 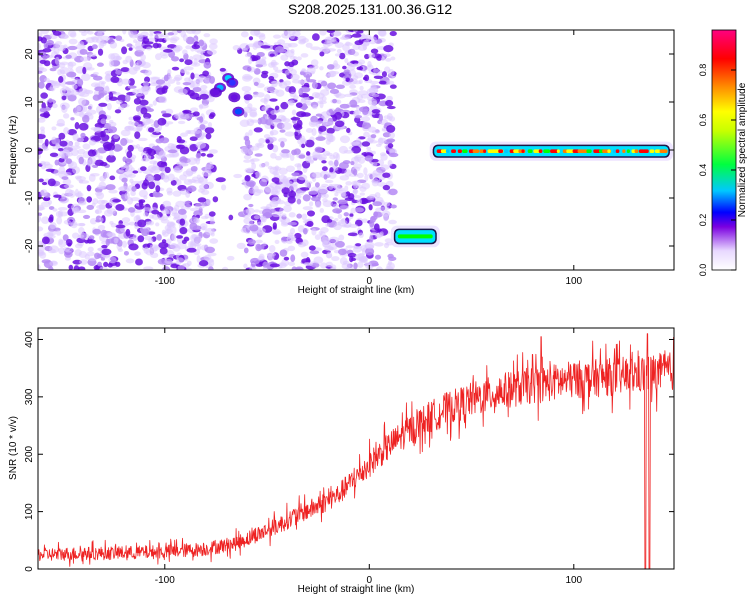 I want to click on snr-ytick-label: 300, so click(x=29, y=396).